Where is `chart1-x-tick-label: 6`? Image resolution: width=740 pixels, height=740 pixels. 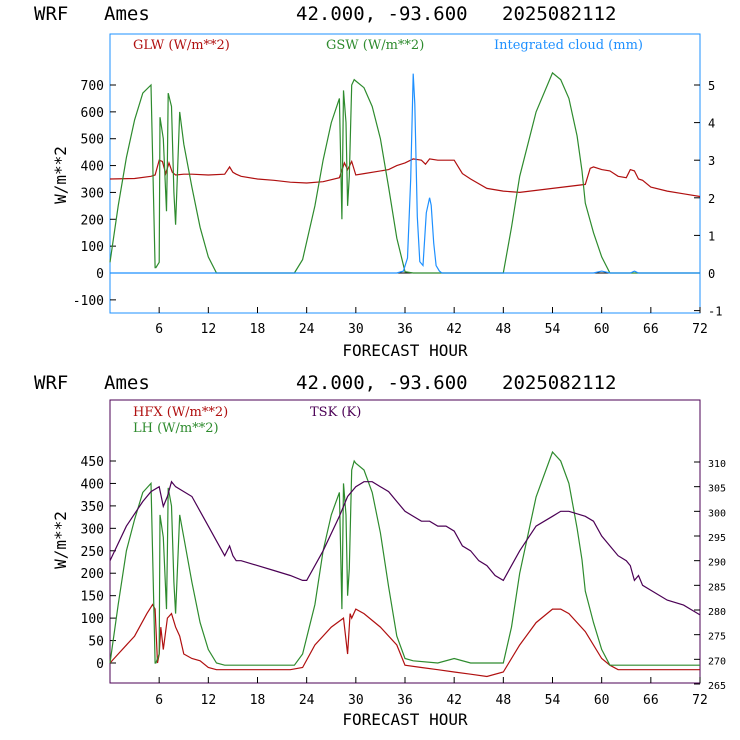
chart1-x-tick-label: 6 is located at coordinates (159, 329).